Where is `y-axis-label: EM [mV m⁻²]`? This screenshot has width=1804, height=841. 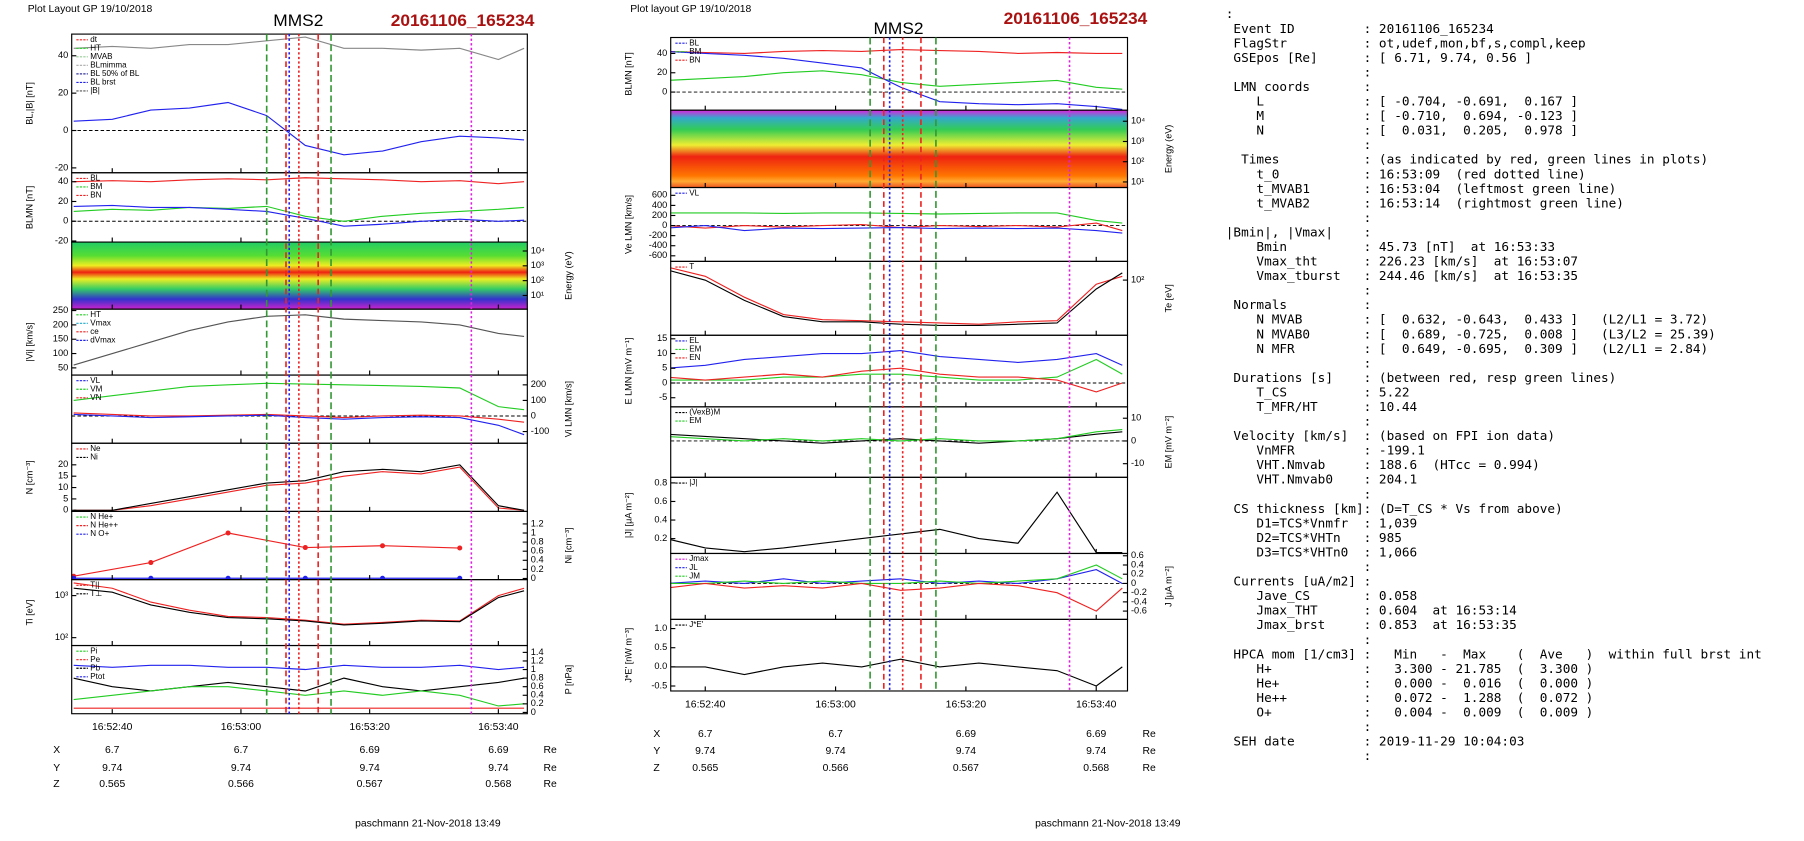
y-axis-label: EM [mV m⁻²] is located at coordinates (1169, 442).